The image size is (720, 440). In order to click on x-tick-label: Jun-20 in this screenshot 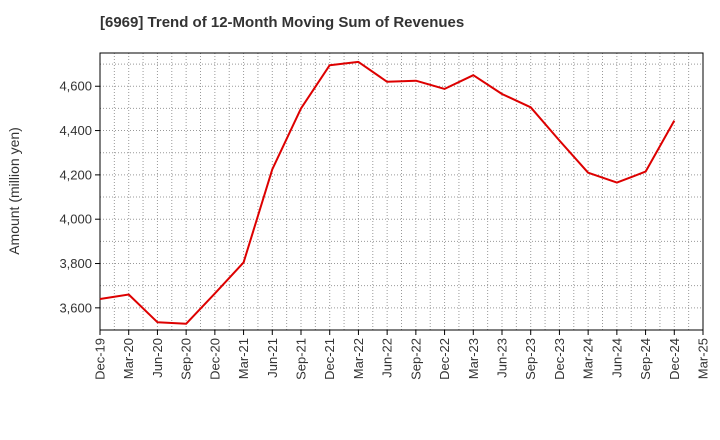, I will do `click(157, 358)`.